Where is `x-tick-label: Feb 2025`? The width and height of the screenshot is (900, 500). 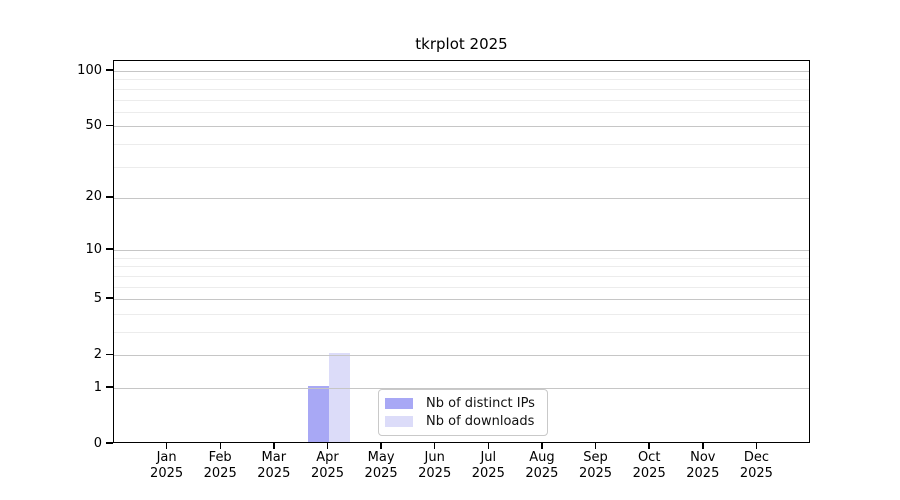
x-tick-label: Feb 2025 is located at coordinates (220, 465).